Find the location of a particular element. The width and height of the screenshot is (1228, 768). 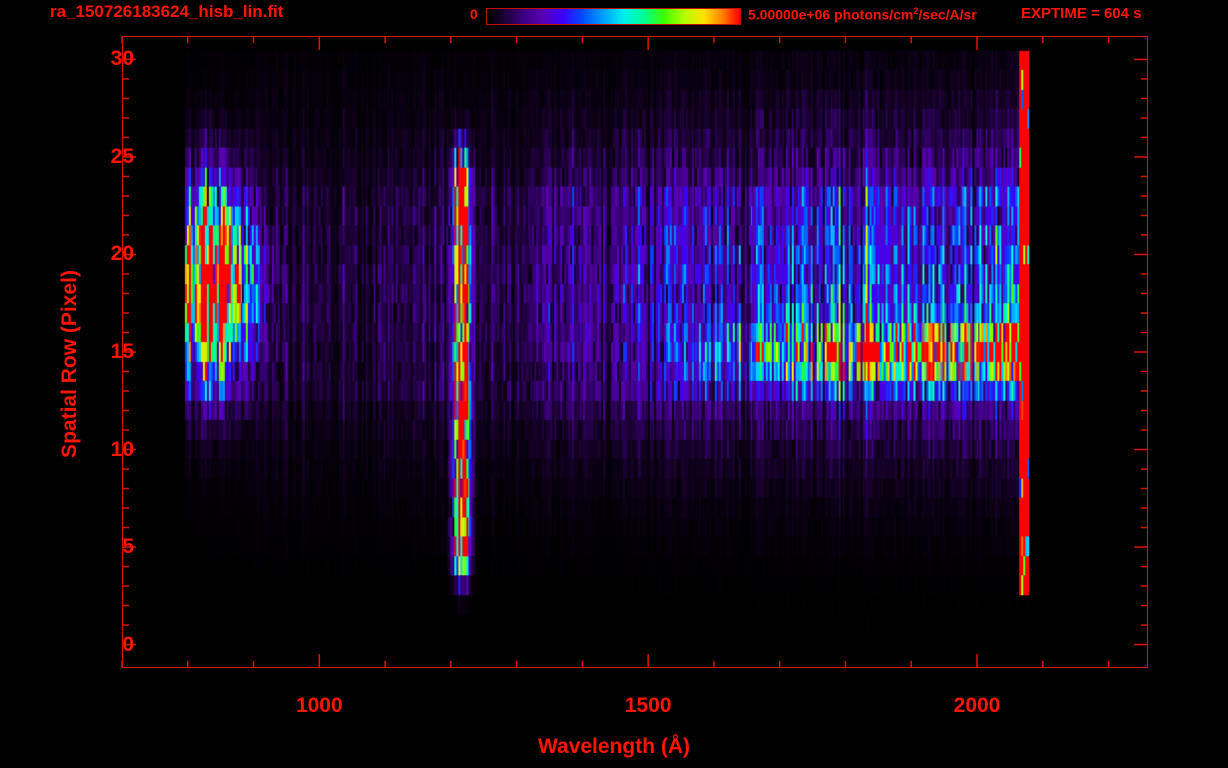

y-tick-label: 5 is located at coordinates (128, 547).